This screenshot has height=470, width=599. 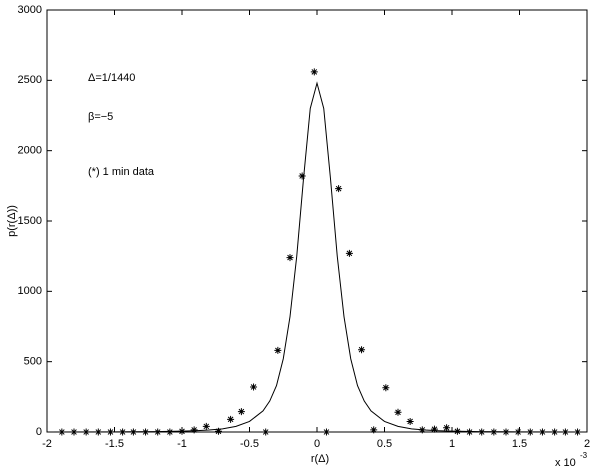 What do you see at coordinates (47, 444) in the screenshot?
I see `x-tick-label: -2` at bounding box center [47, 444].